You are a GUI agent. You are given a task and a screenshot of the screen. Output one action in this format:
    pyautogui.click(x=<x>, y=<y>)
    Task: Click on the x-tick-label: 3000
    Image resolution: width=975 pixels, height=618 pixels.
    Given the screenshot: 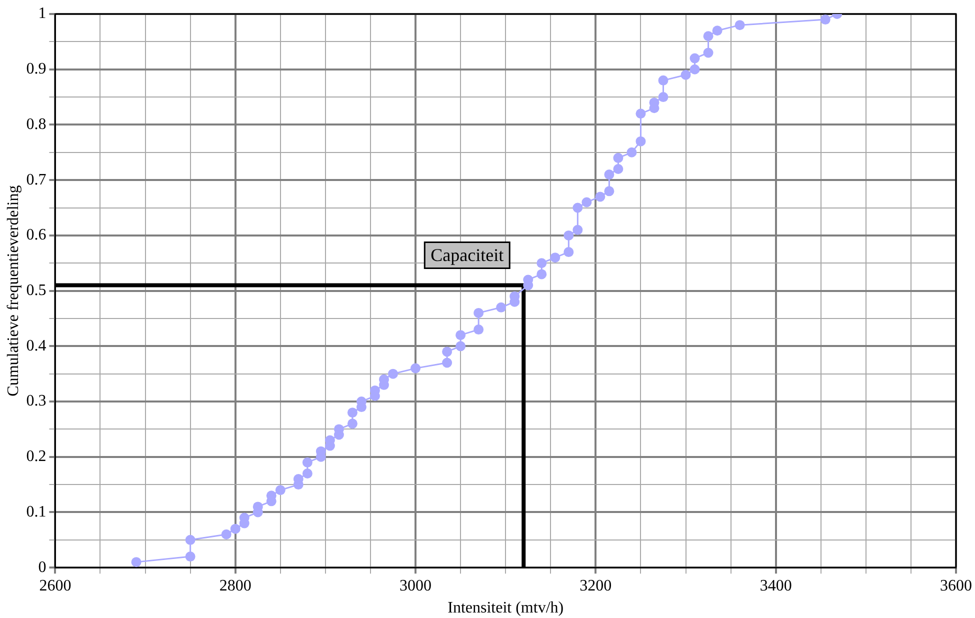 What is the action you would take?
    pyautogui.click(x=416, y=585)
    